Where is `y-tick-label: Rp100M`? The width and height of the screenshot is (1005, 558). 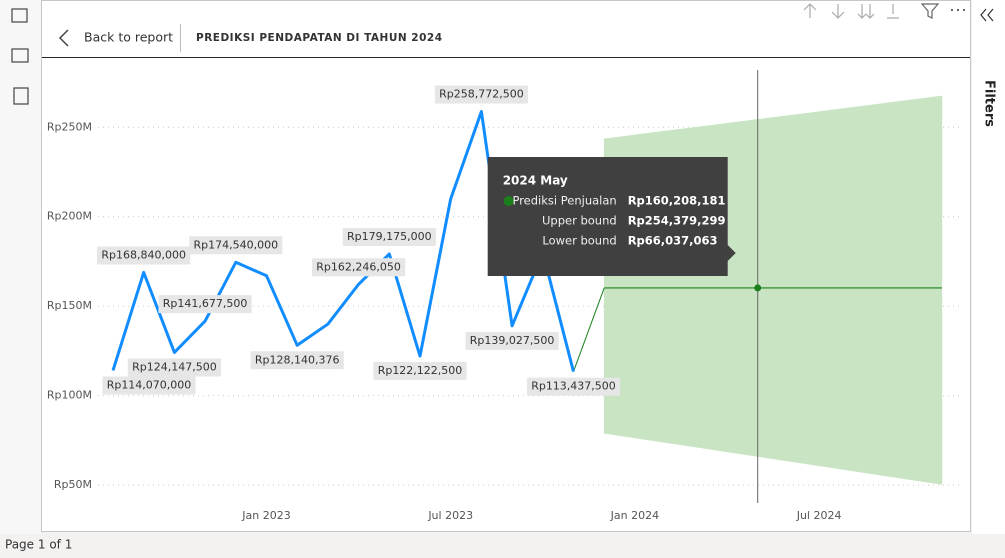 y-tick-label: Rp100M is located at coordinates (69, 395).